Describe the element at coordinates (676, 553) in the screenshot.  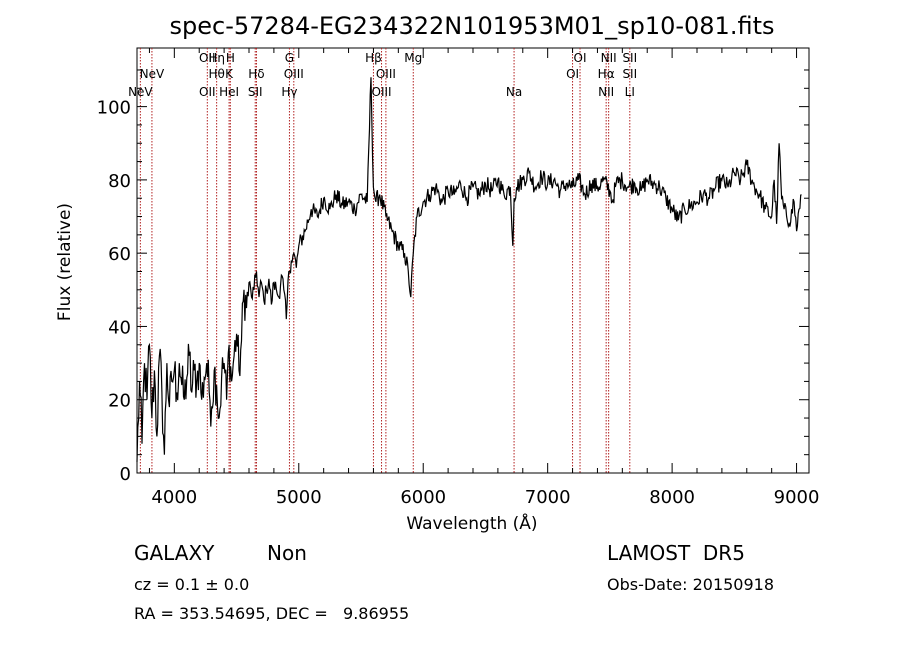
I see `survey-name: LAMOST DR5` at that location.